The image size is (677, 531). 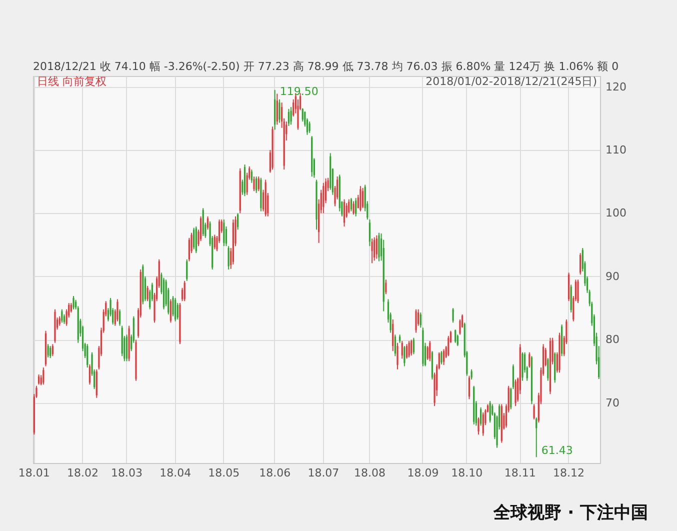 I want to click on y-tick-label: 70, so click(x=613, y=403).